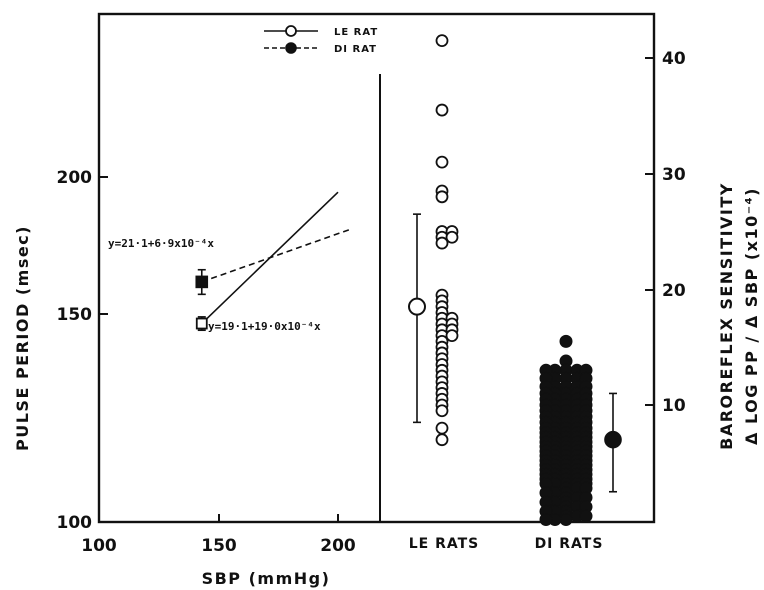 The image size is (764, 590). Describe the element at coordinates (218, 535) in the screenshot. I see `x-axis: 100 150 200` at that location.